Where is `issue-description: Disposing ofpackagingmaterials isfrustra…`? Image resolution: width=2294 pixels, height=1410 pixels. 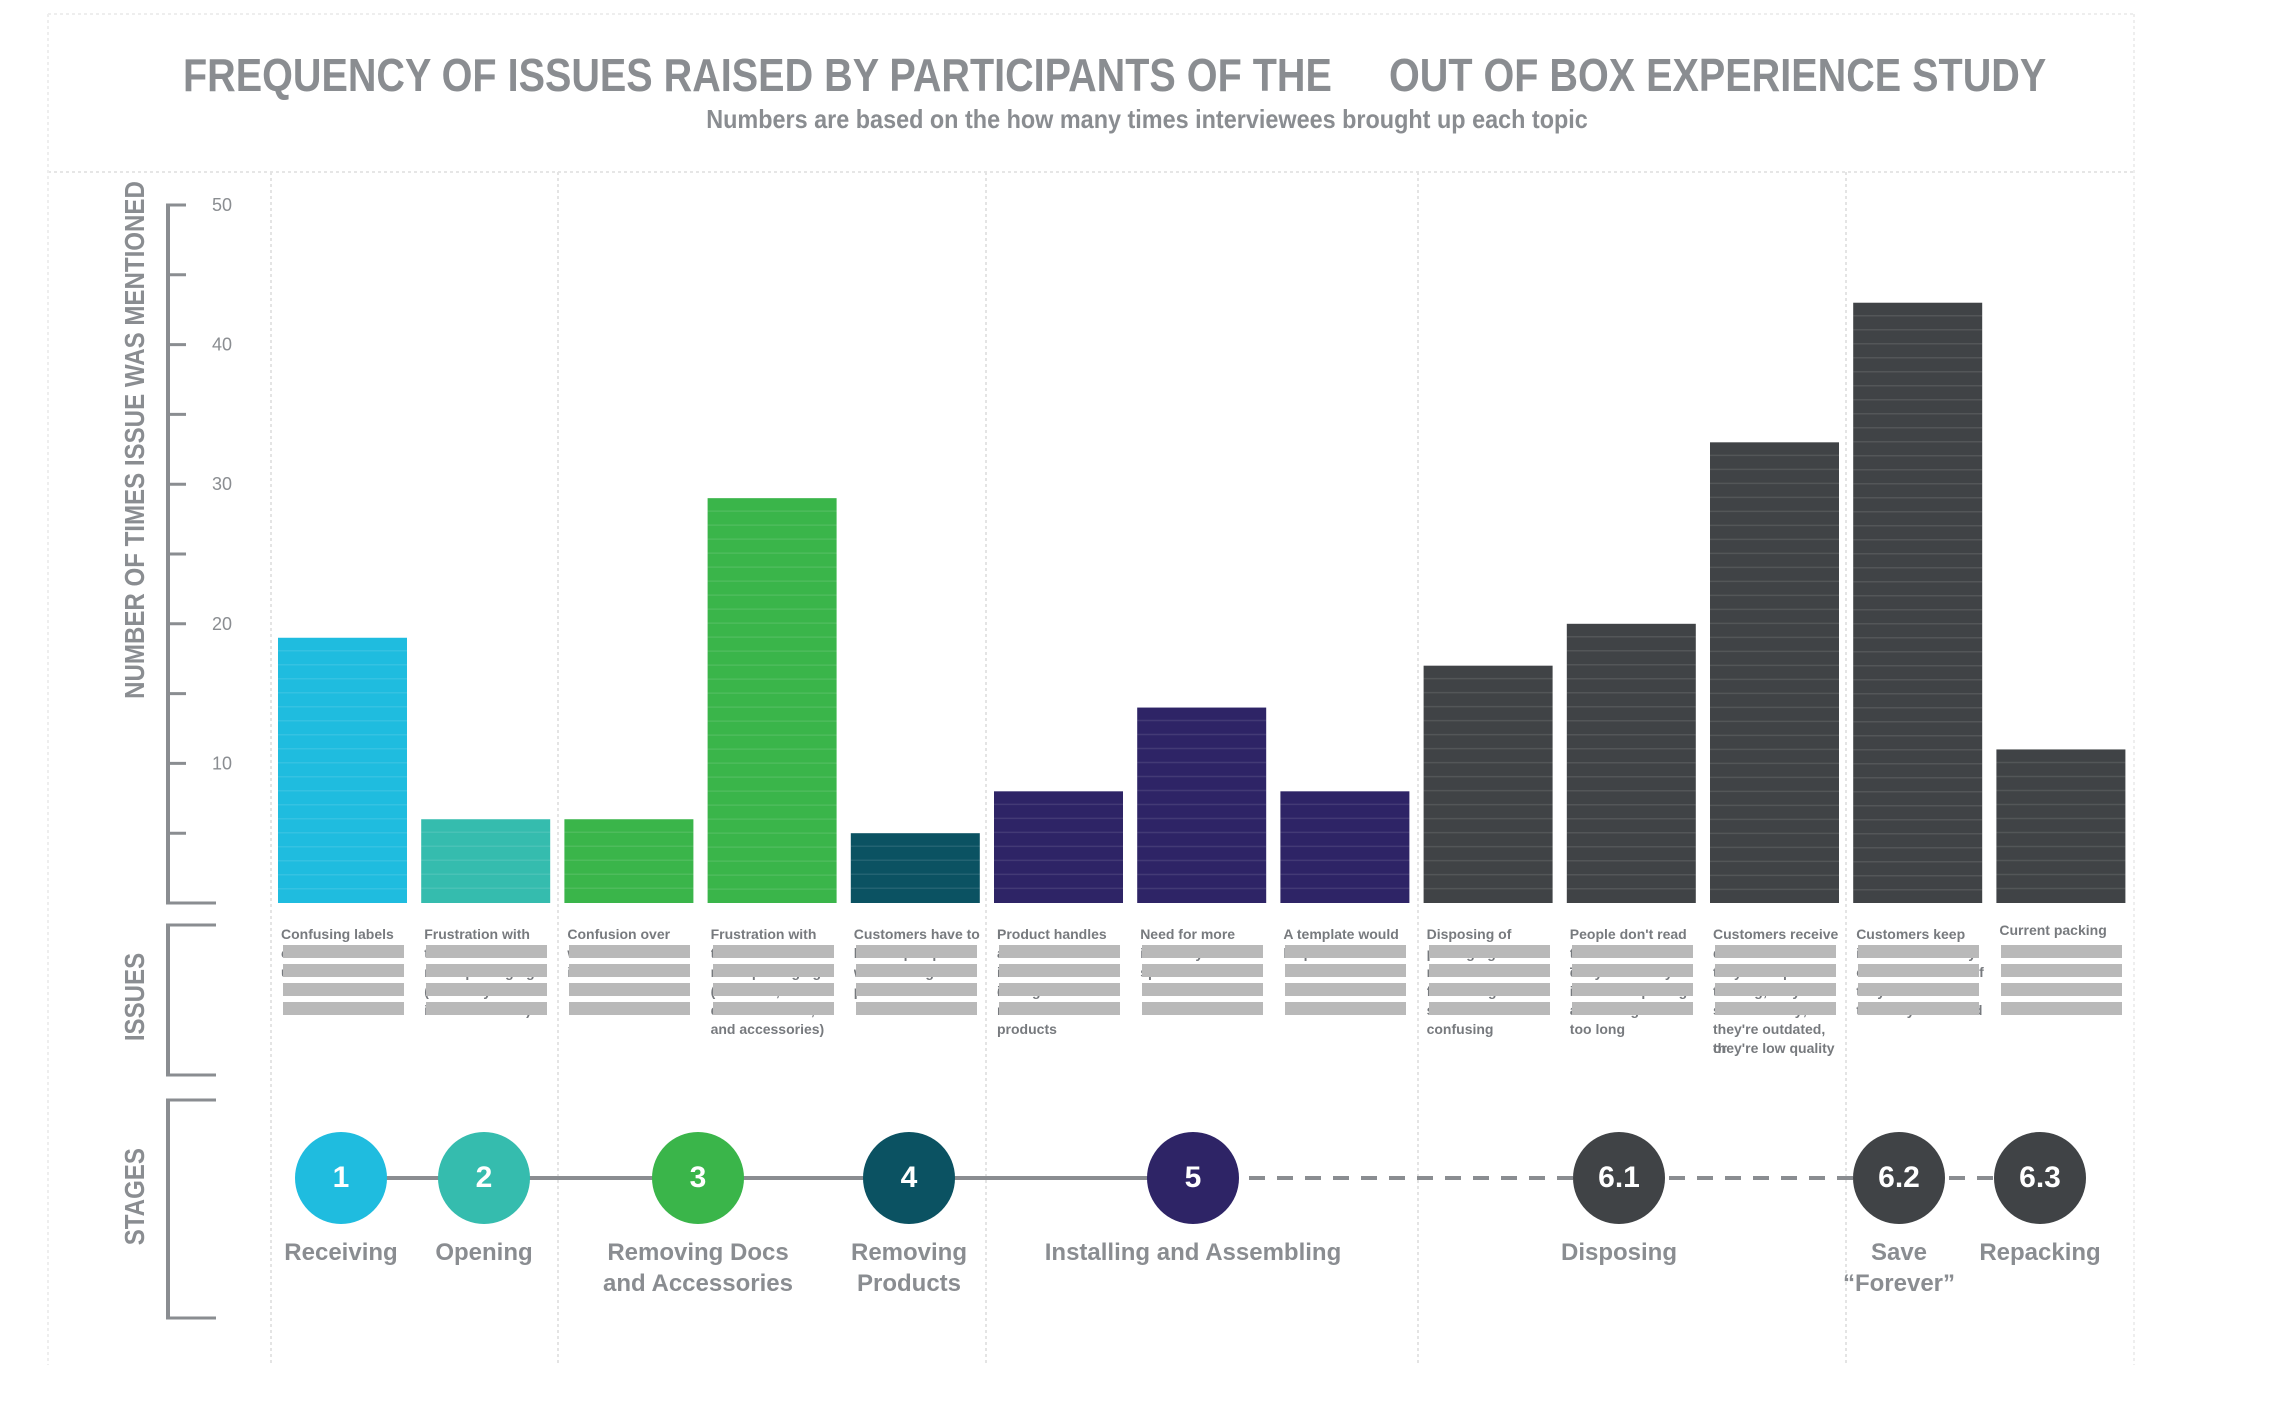 issue-description: Disposing ofpackagingmaterials isfrustra… is located at coordinates (1491, 982).